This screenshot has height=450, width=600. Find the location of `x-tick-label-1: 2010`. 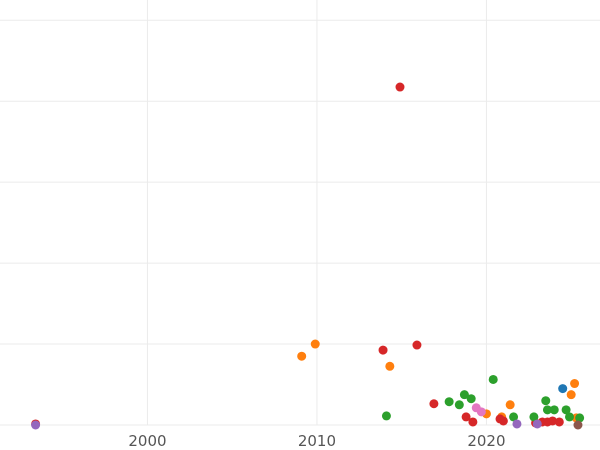

x-tick-label-1: 2010 is located at coordinates (317, 441).